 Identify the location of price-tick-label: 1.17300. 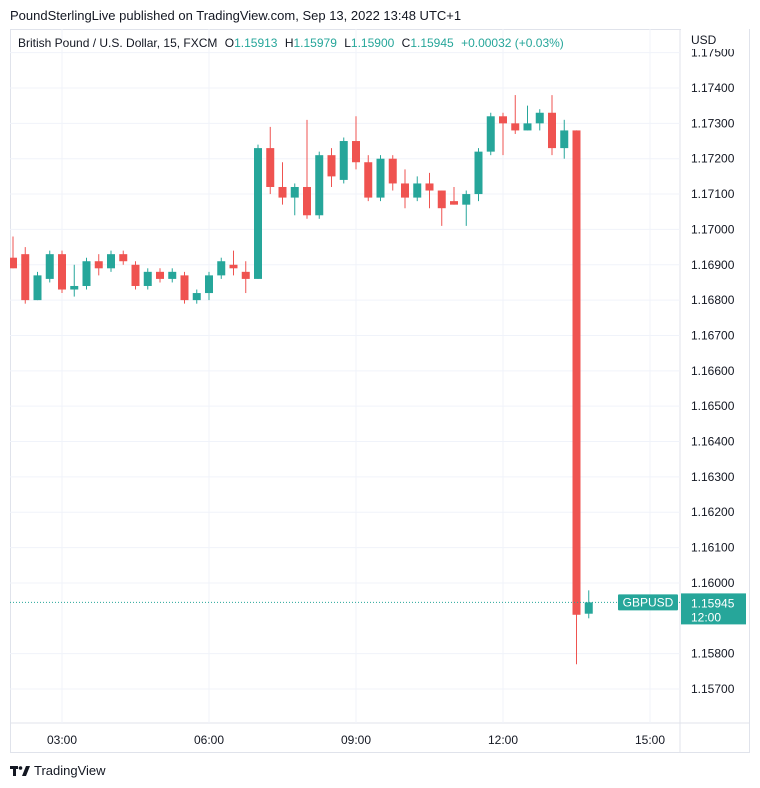
(713, 123).